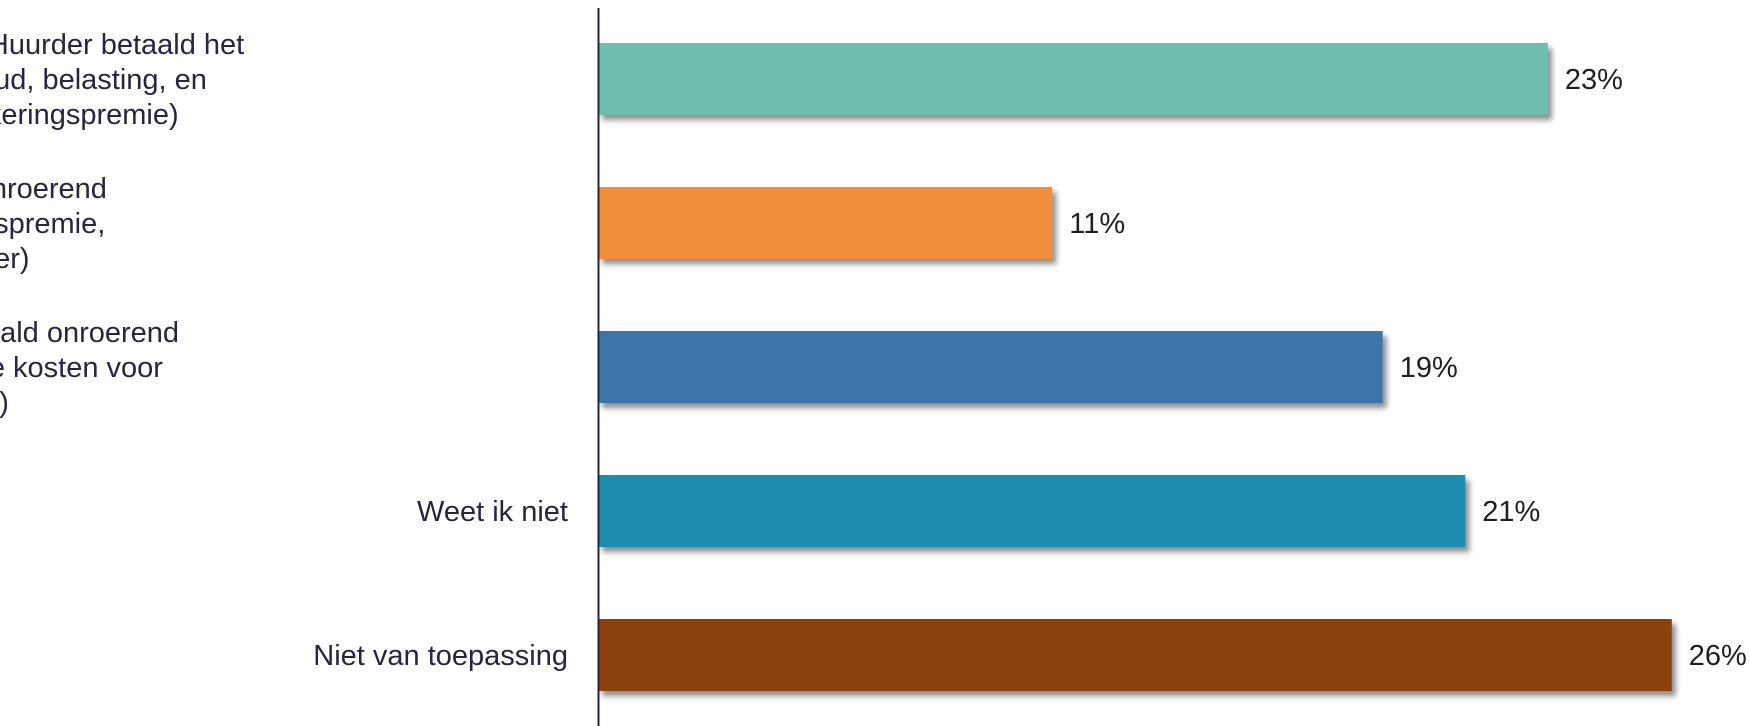  I want to click on category-label-line: onderhoud, belasting, en, so click(103, 80).